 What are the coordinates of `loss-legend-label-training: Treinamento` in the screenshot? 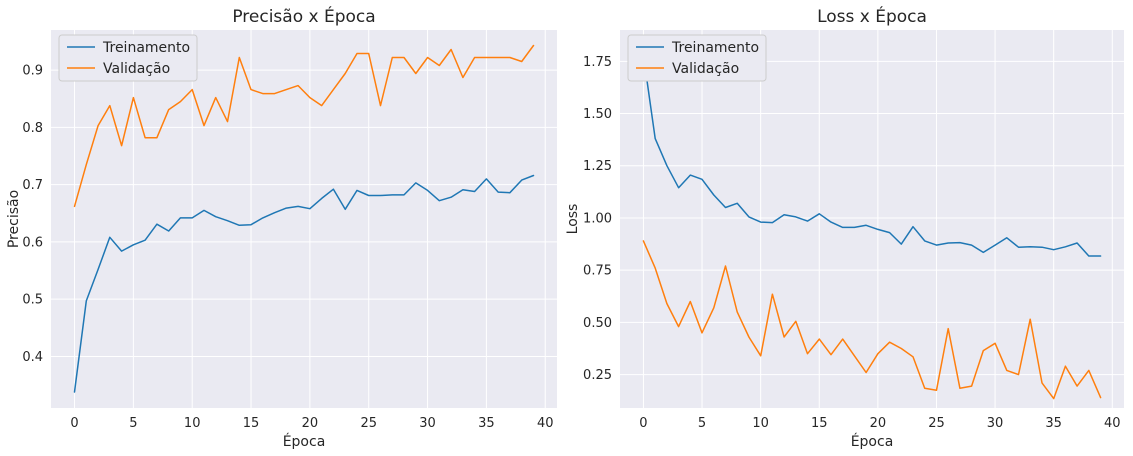 It's located at (715, 48).